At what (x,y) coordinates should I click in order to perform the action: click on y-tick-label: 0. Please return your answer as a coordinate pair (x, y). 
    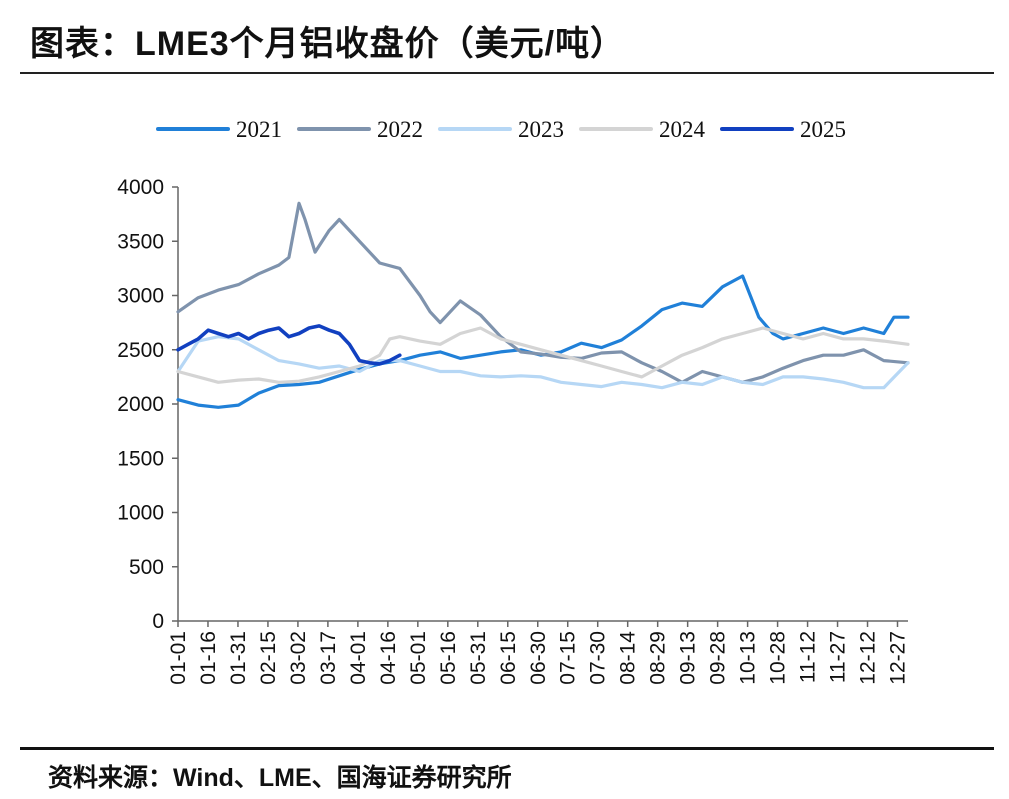
    Looking at the image, I should click on (158, 621).